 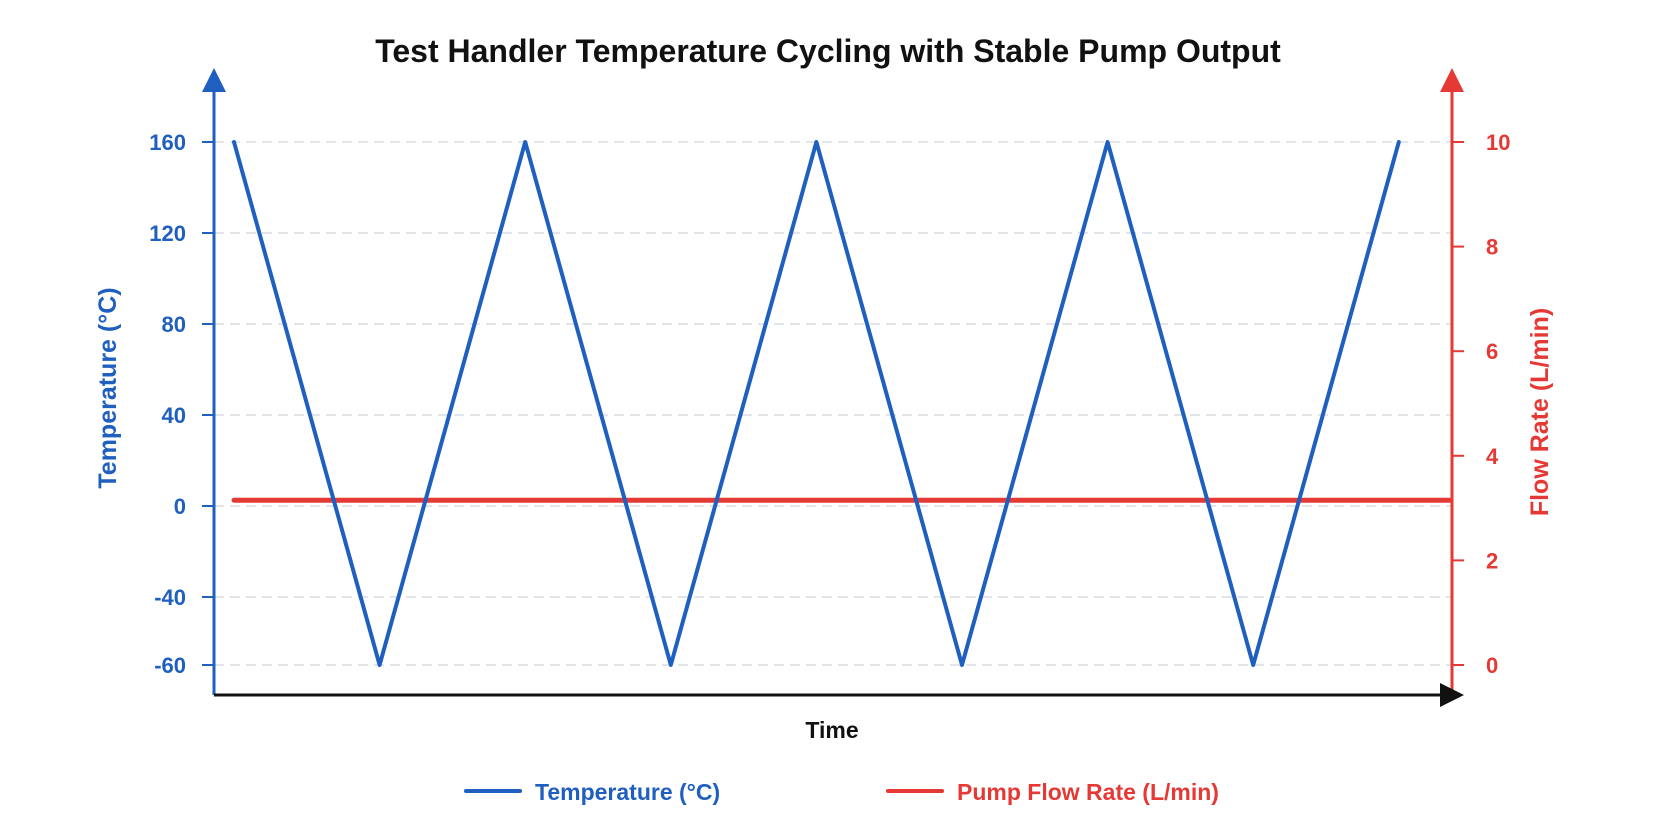 What do you see at coordinates (1492, 351) in the screenshot?
I see `right-tick-label-6: 6` at bounding box center [1492, 351].